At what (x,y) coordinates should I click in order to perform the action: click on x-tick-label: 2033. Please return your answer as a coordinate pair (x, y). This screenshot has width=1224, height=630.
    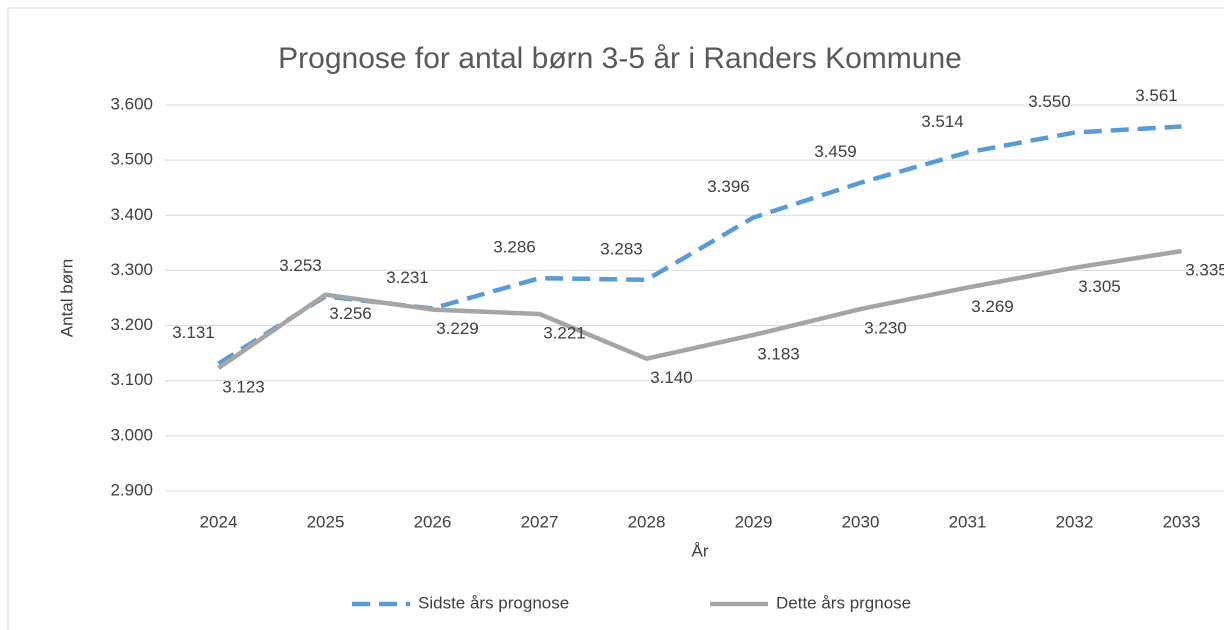
    Looking at the image, I should click on (1182, 521).